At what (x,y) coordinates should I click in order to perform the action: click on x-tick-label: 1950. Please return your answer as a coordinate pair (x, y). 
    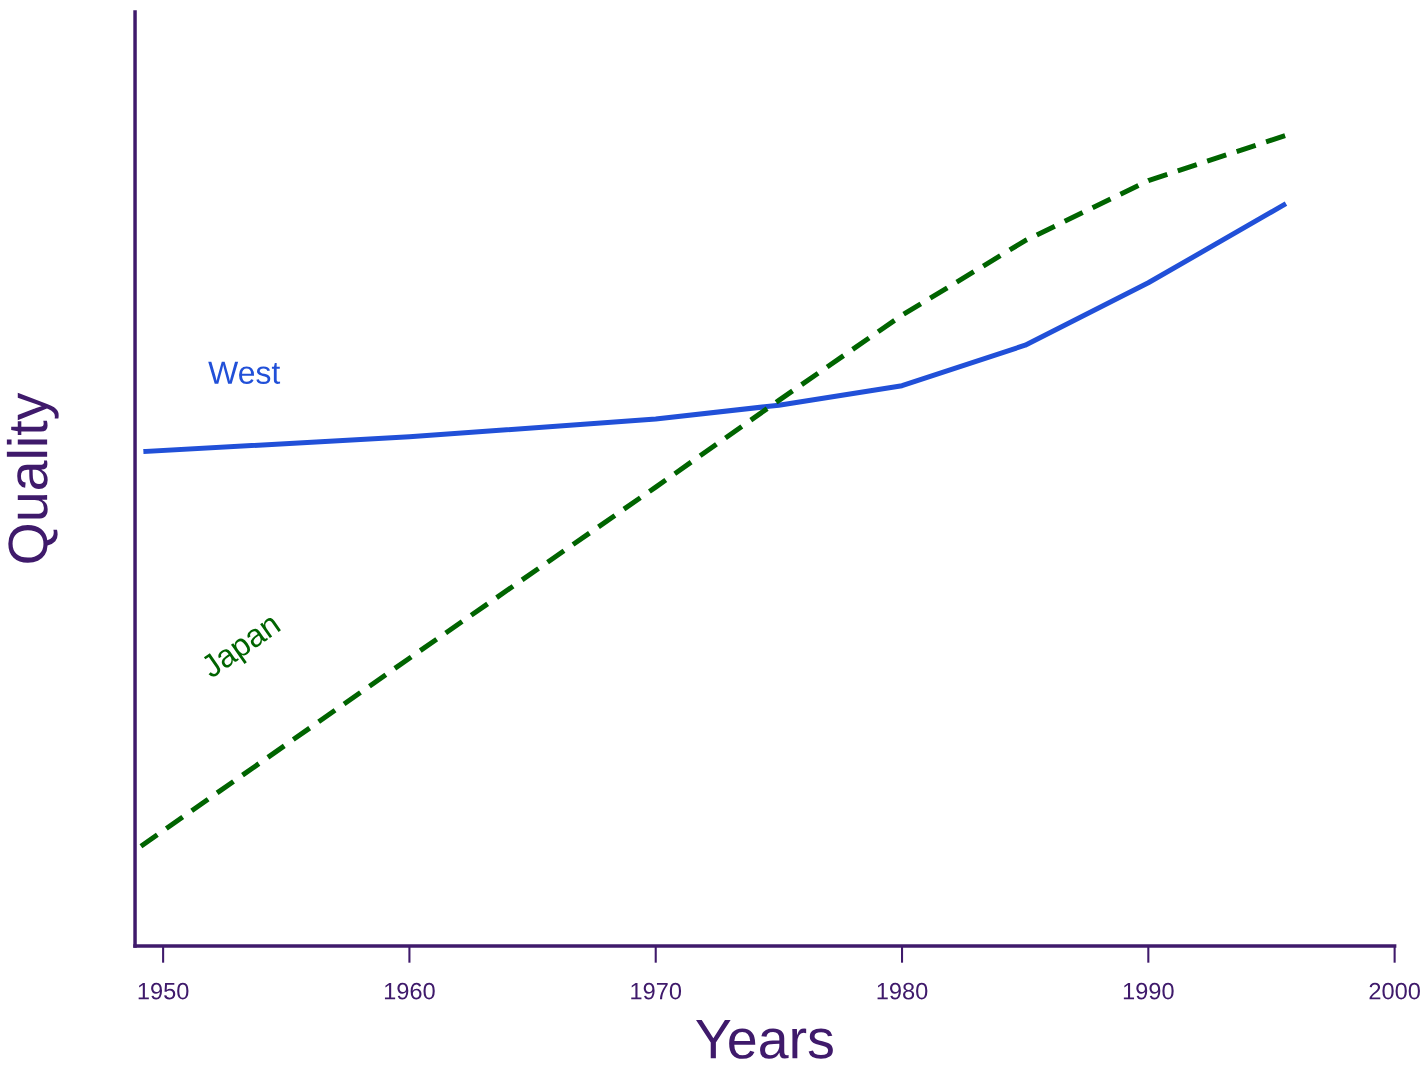
    Looking at the image, I should click on (163, 991).